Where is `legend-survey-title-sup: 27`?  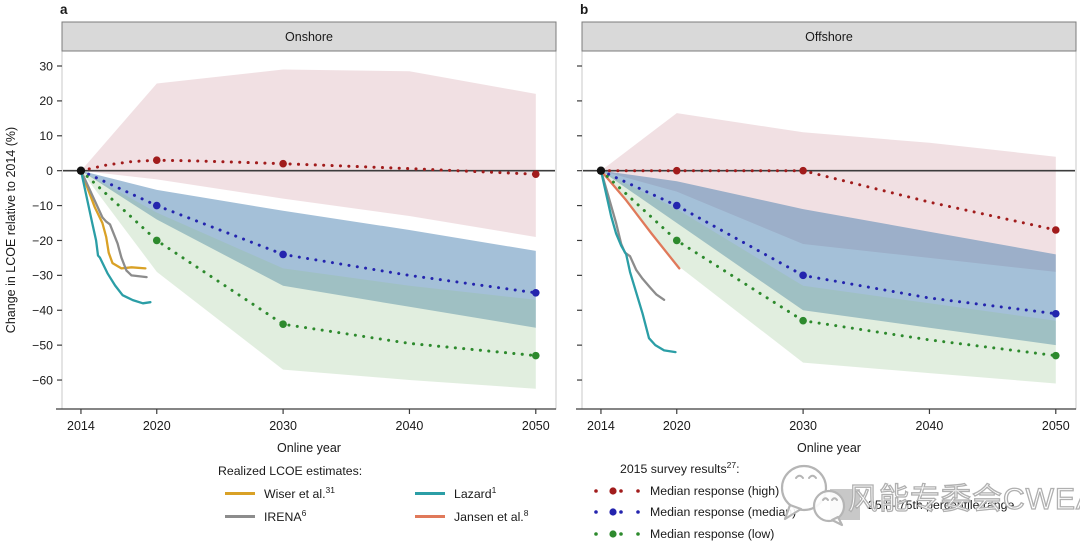
legend-survey-title-sup: 27 is located at coordinates (731, 464).